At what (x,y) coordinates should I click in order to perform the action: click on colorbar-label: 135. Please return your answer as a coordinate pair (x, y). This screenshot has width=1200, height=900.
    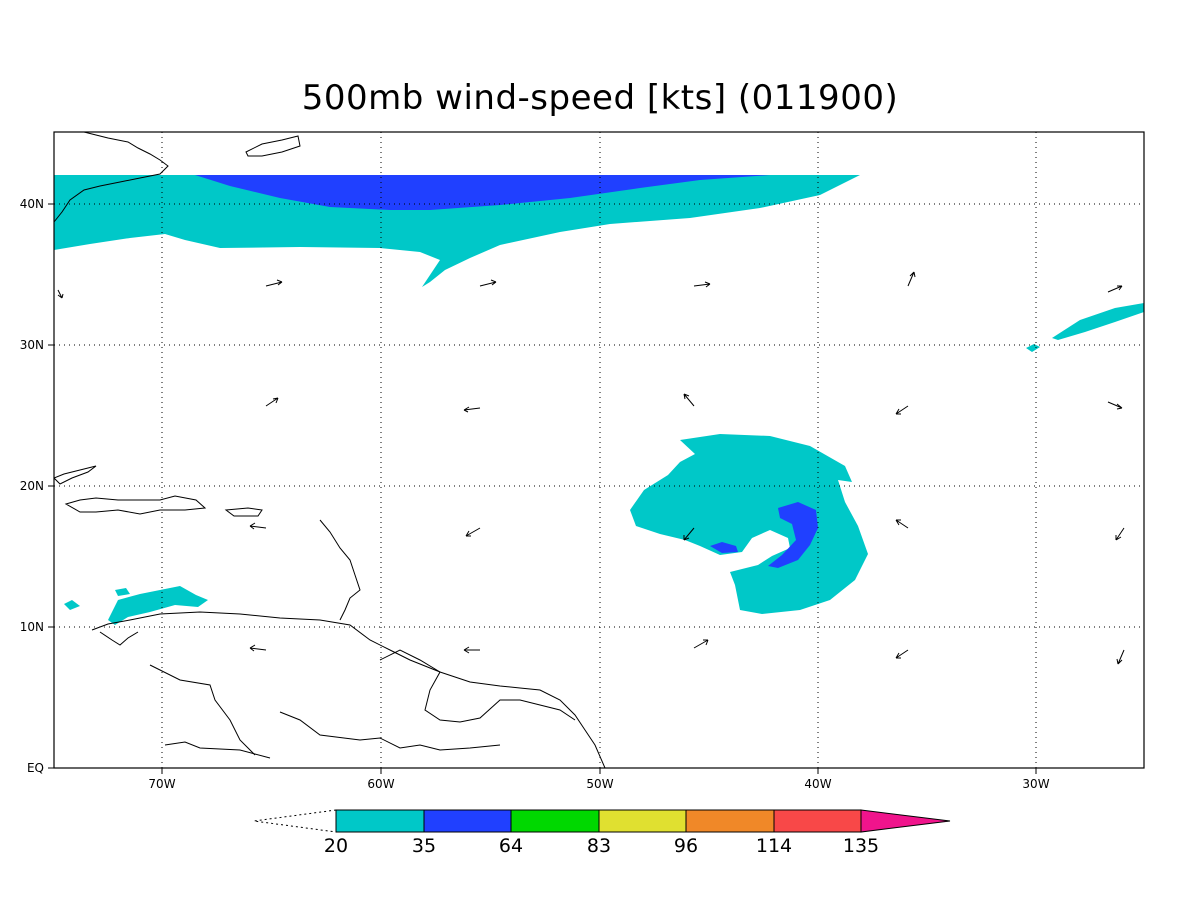
    Looking at the image, I should click on (861, 846).